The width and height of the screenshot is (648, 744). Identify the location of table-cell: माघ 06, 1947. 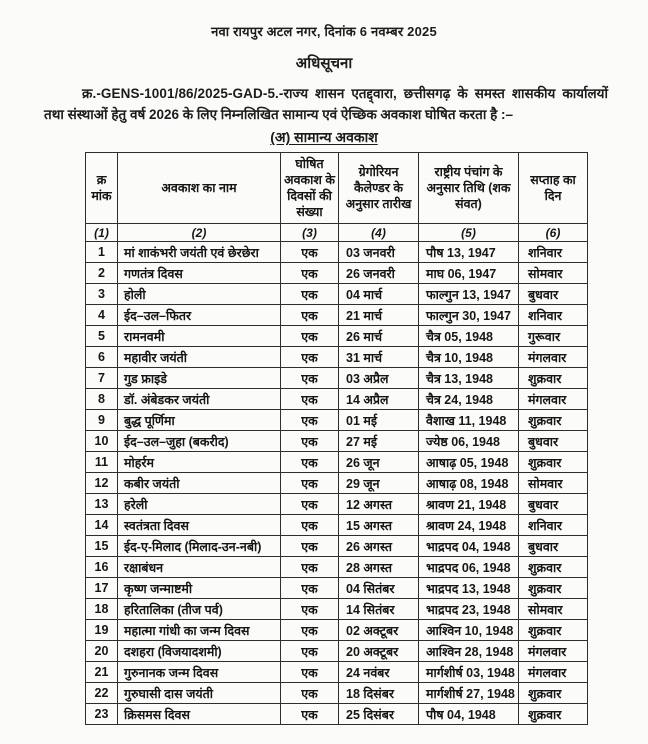
(468, 273).